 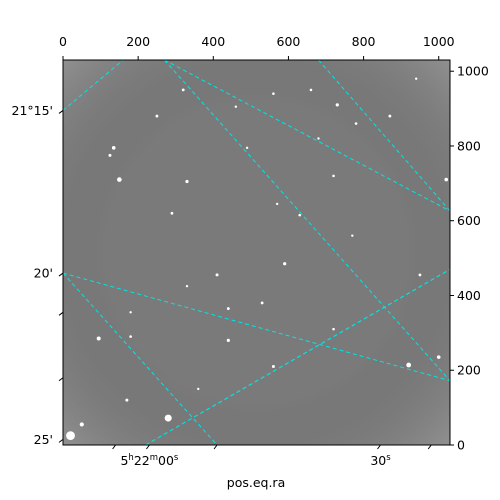 What do you see at coordinates (439, 41) in the screenshot?
I see `top-tick-label-5: 1000` at bounding box center [439, 41].